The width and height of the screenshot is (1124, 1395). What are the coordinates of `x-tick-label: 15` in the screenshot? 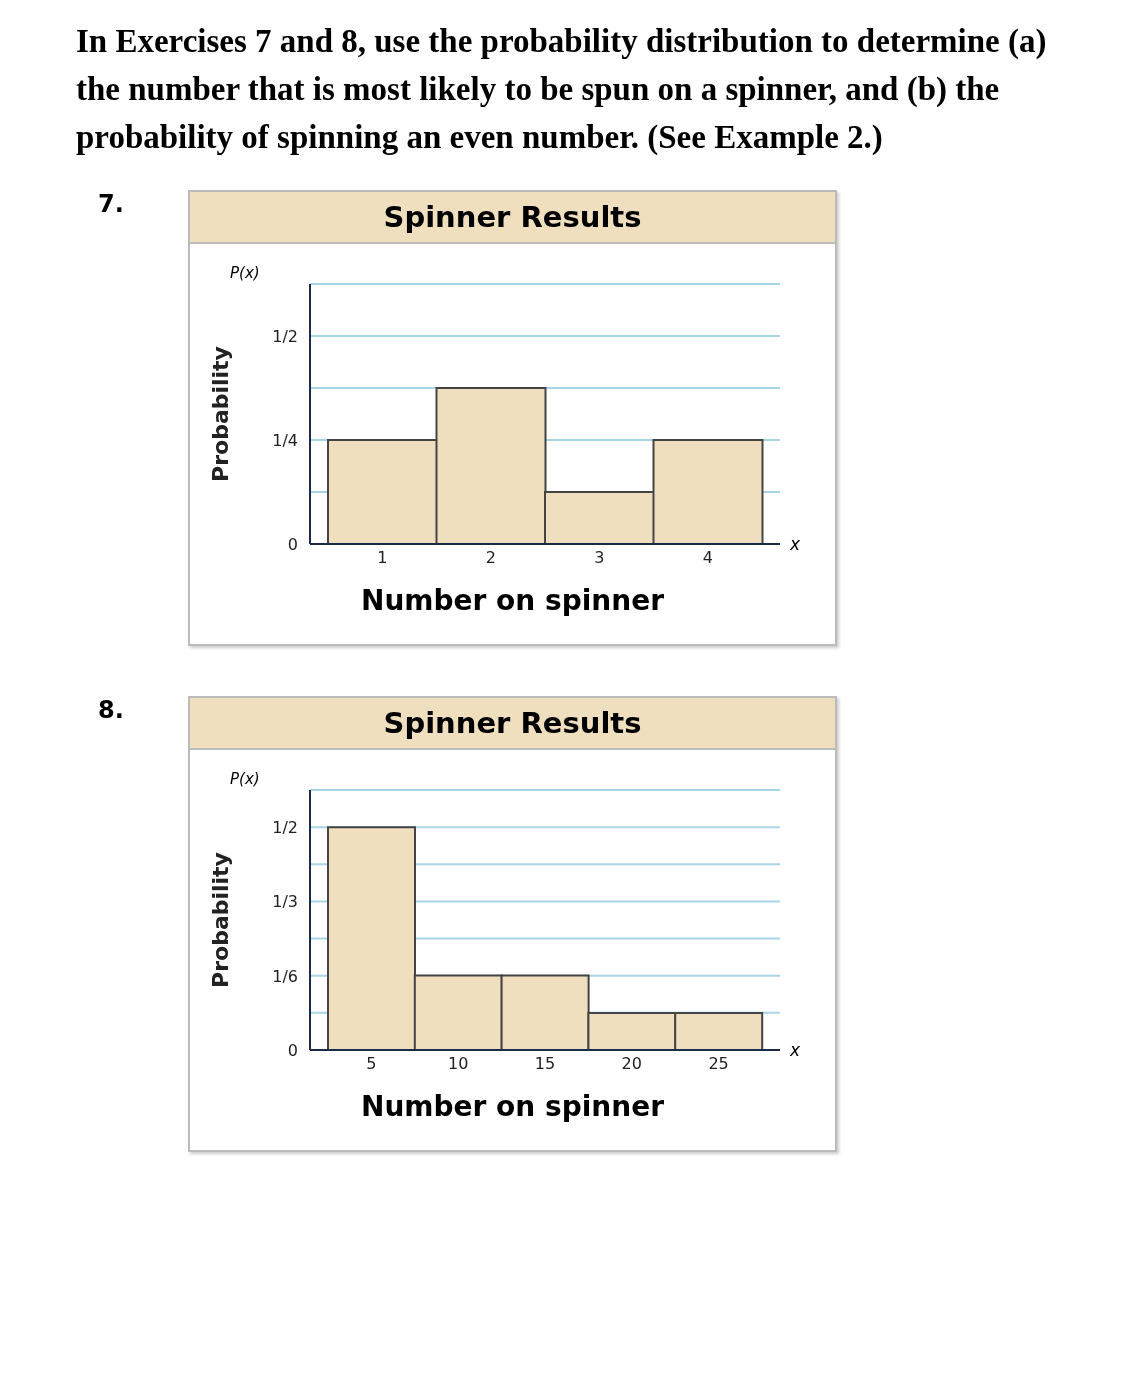 It's located at (545, 1063).